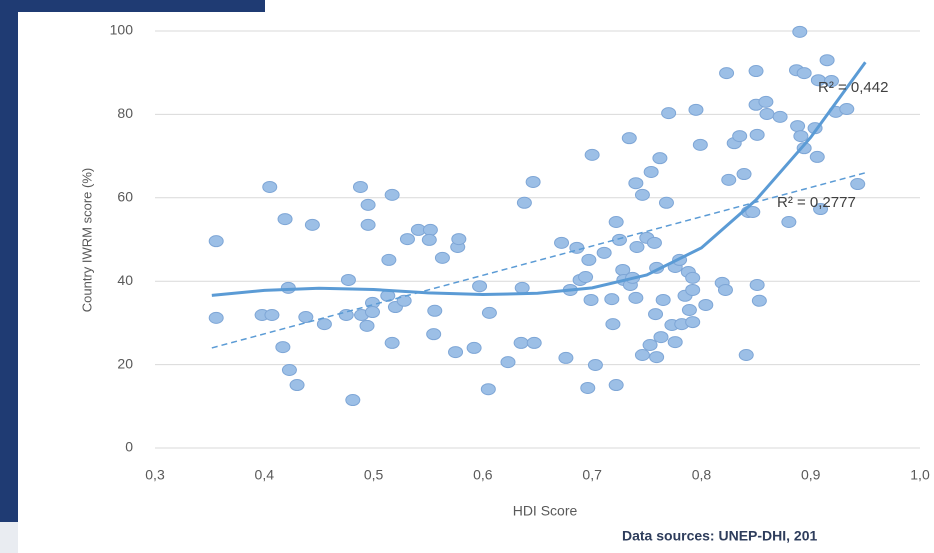 The width and height of the screenshot is (934, 553). I want to click on r-squared-label: R² = 0,442, so click(853, 87).